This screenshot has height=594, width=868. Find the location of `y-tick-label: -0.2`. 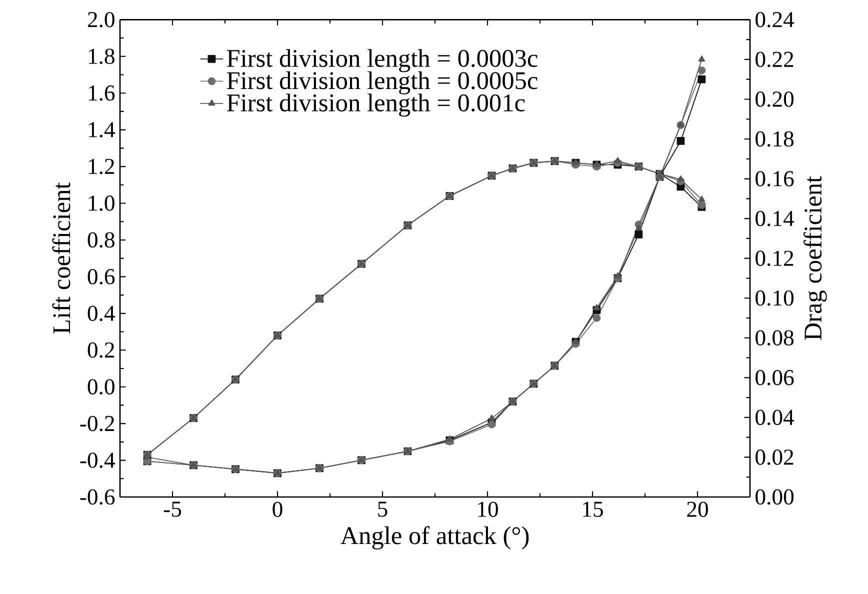

y-tick-label: -0.2 is located at coordinates (97, 424).